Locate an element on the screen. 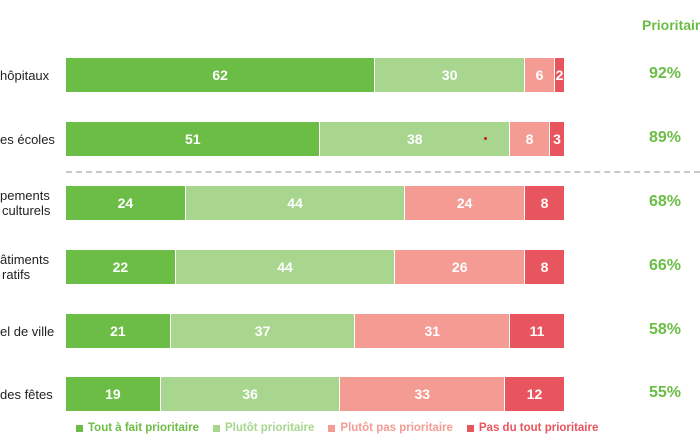 The width and height of the screenshot is (700, 441). data-label: 37 is located at coordinates (262, 331).